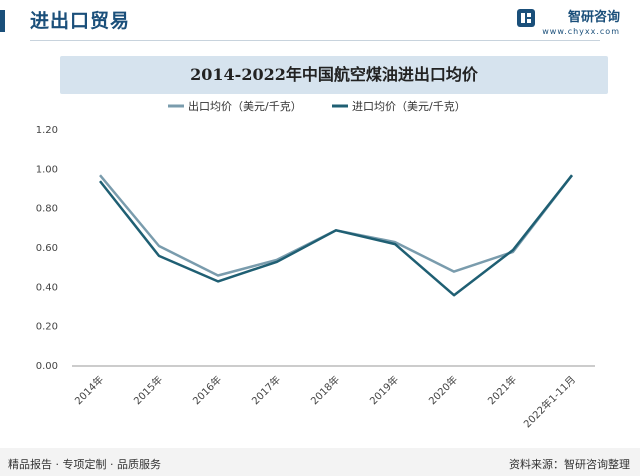 The height and width of the screenshot is (476, 640). I want to click on legend-label: 进口均价（美元/千克）, so click(409, 106).